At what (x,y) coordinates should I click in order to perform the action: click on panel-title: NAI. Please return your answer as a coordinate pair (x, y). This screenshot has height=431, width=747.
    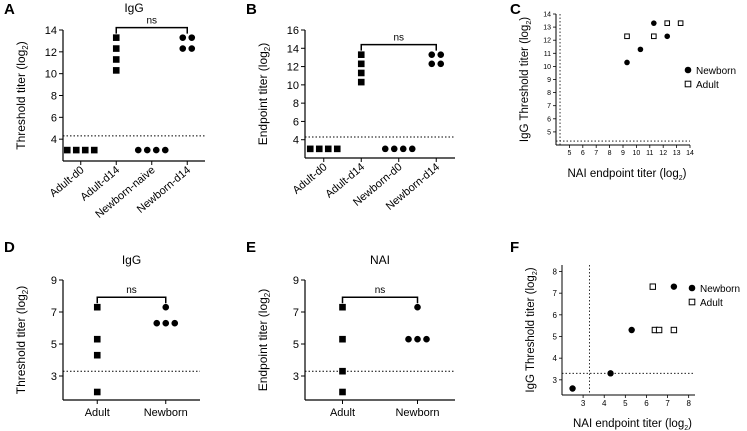
    Looking at the image, I should click on (380, 260).